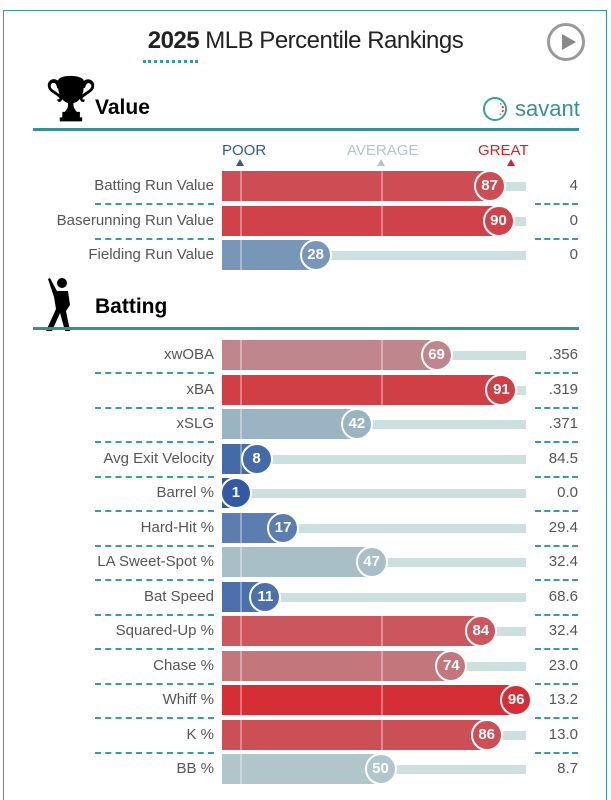 The image size is (611, 800). Describe the element at coordinates (501, 389) in the screenshot. I see `percentile-circle: 91` at that location.